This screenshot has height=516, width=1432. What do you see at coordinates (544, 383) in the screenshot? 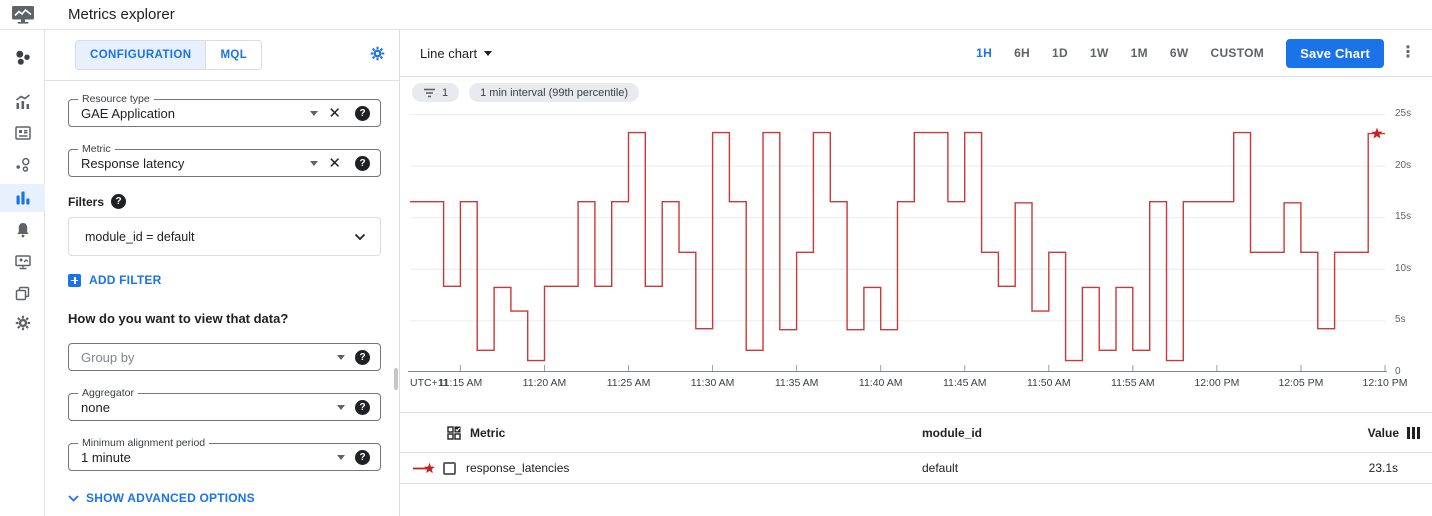
I see `x-tick-label: 11:20 AM` at bounding box center [544, 383].